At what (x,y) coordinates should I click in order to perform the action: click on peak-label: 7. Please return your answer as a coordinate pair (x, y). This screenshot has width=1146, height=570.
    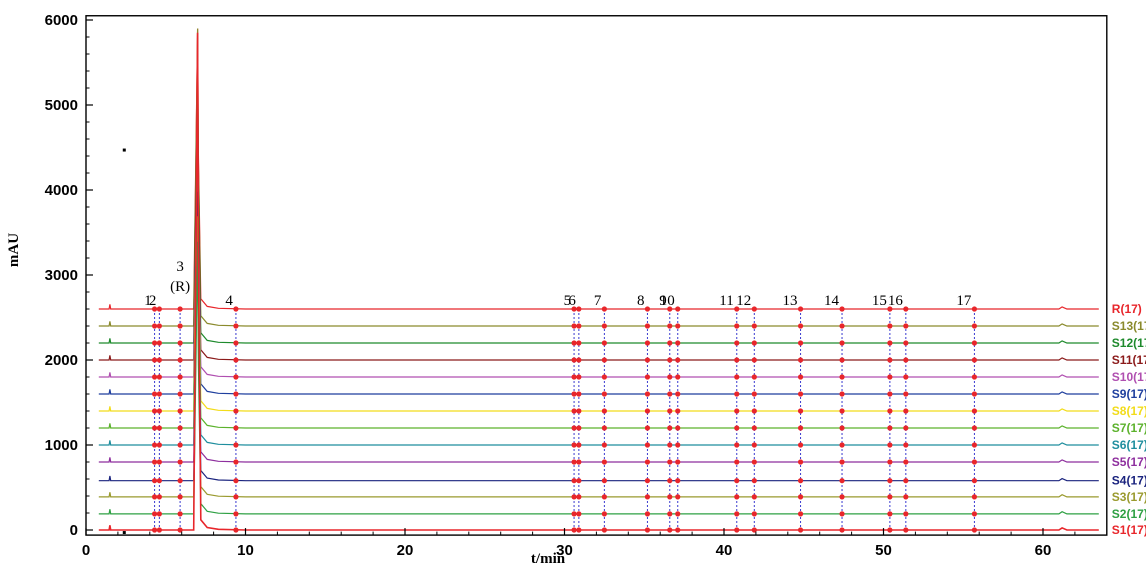
    Looking at the image, I should click on (598, 301).